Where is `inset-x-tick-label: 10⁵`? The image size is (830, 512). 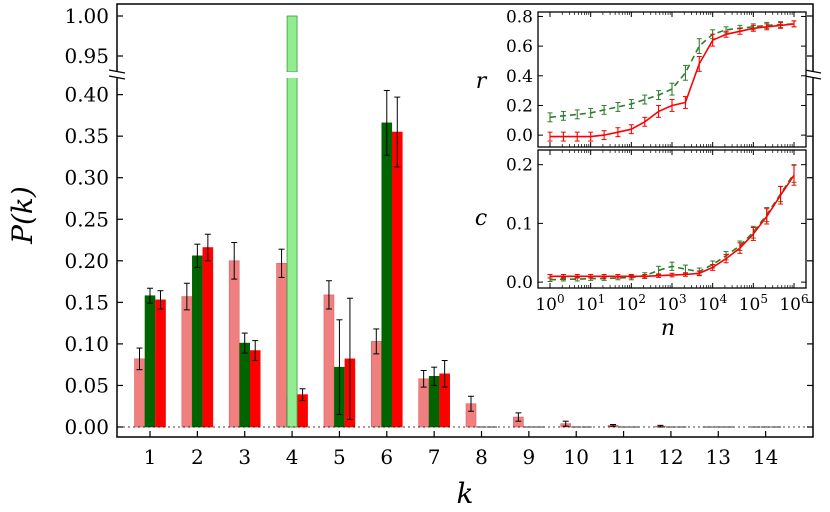
inset-x-tick-label: 10⁵ is located at coordinates (753, 303).